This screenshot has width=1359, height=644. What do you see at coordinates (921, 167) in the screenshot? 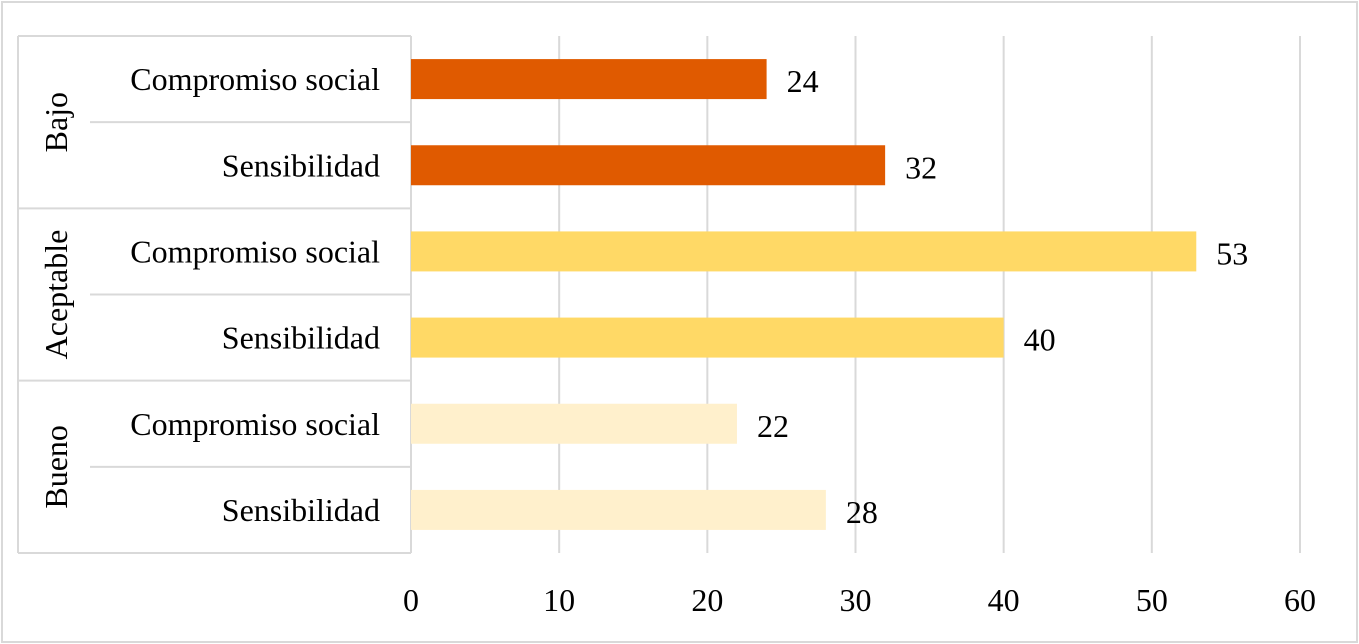
I see `data-label: 32` at bounding box center [921, 167].